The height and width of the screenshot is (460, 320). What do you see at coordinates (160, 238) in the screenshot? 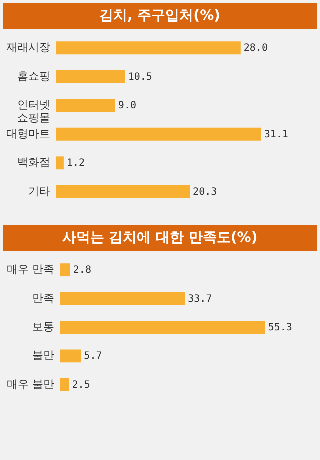
I see `chart-title: 사먹는 김치에 대한 만족도(%)` at bounding box center [160, 238].